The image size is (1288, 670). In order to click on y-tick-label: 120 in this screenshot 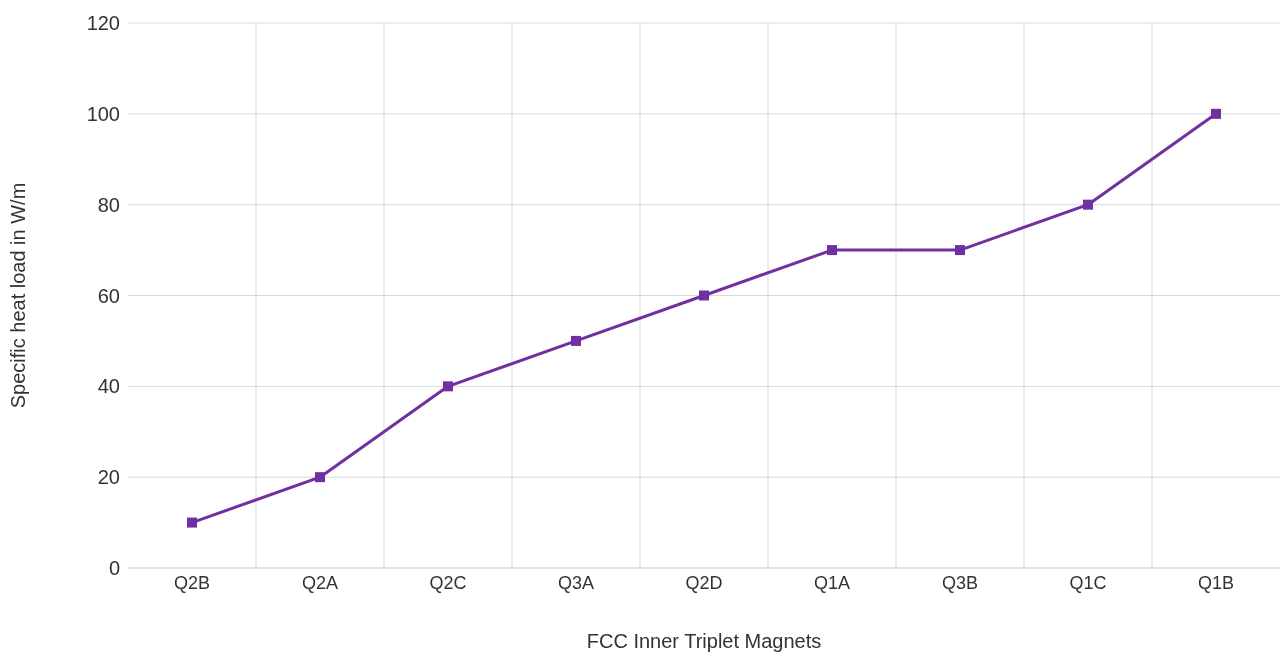, I will do `click(103, 23)`.